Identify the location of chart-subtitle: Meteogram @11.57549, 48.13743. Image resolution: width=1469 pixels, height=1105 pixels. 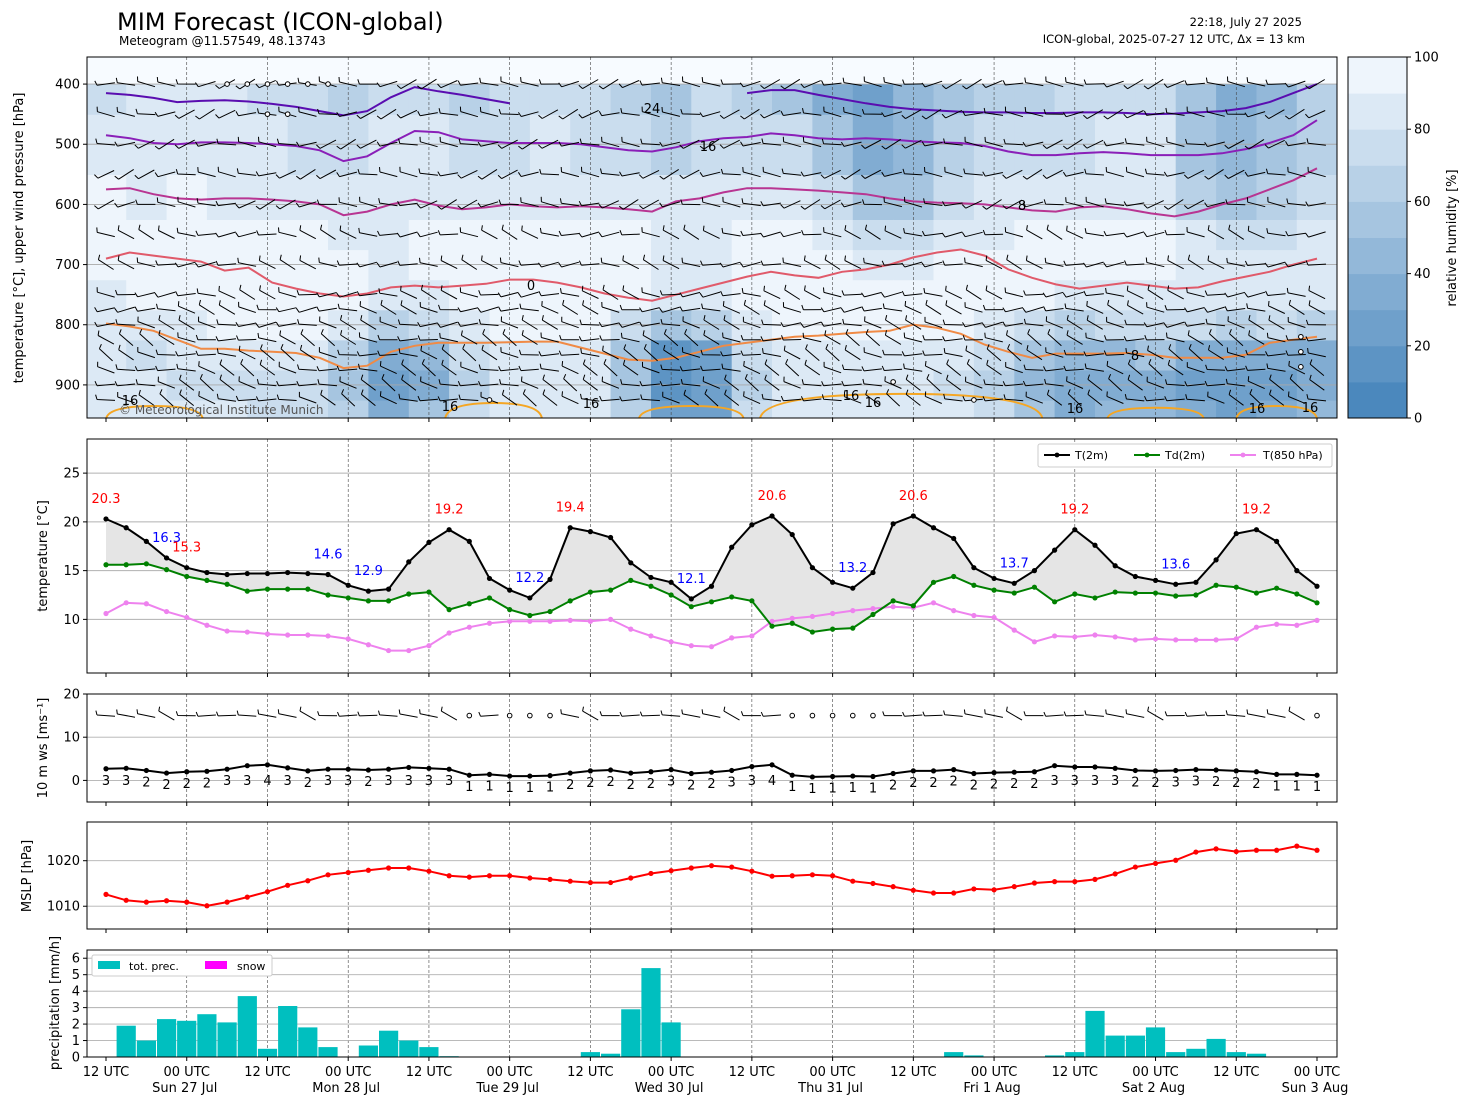
(222, 41).